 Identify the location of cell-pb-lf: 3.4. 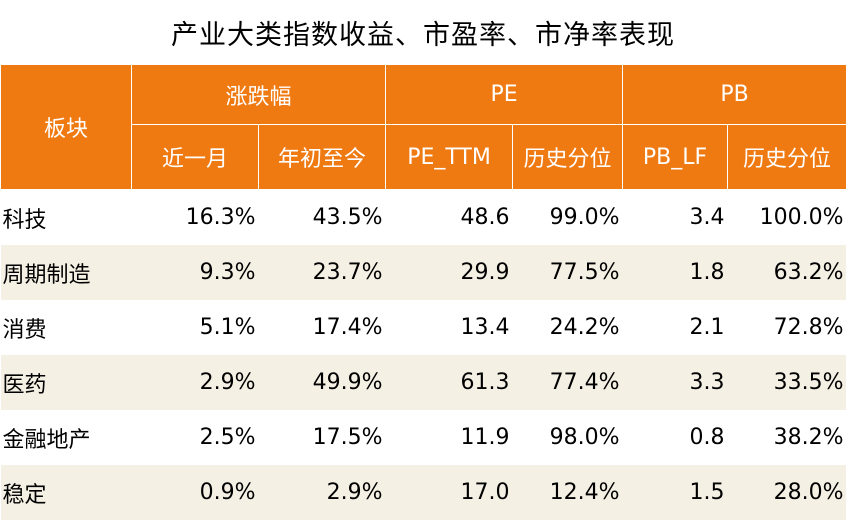
(707, 217).